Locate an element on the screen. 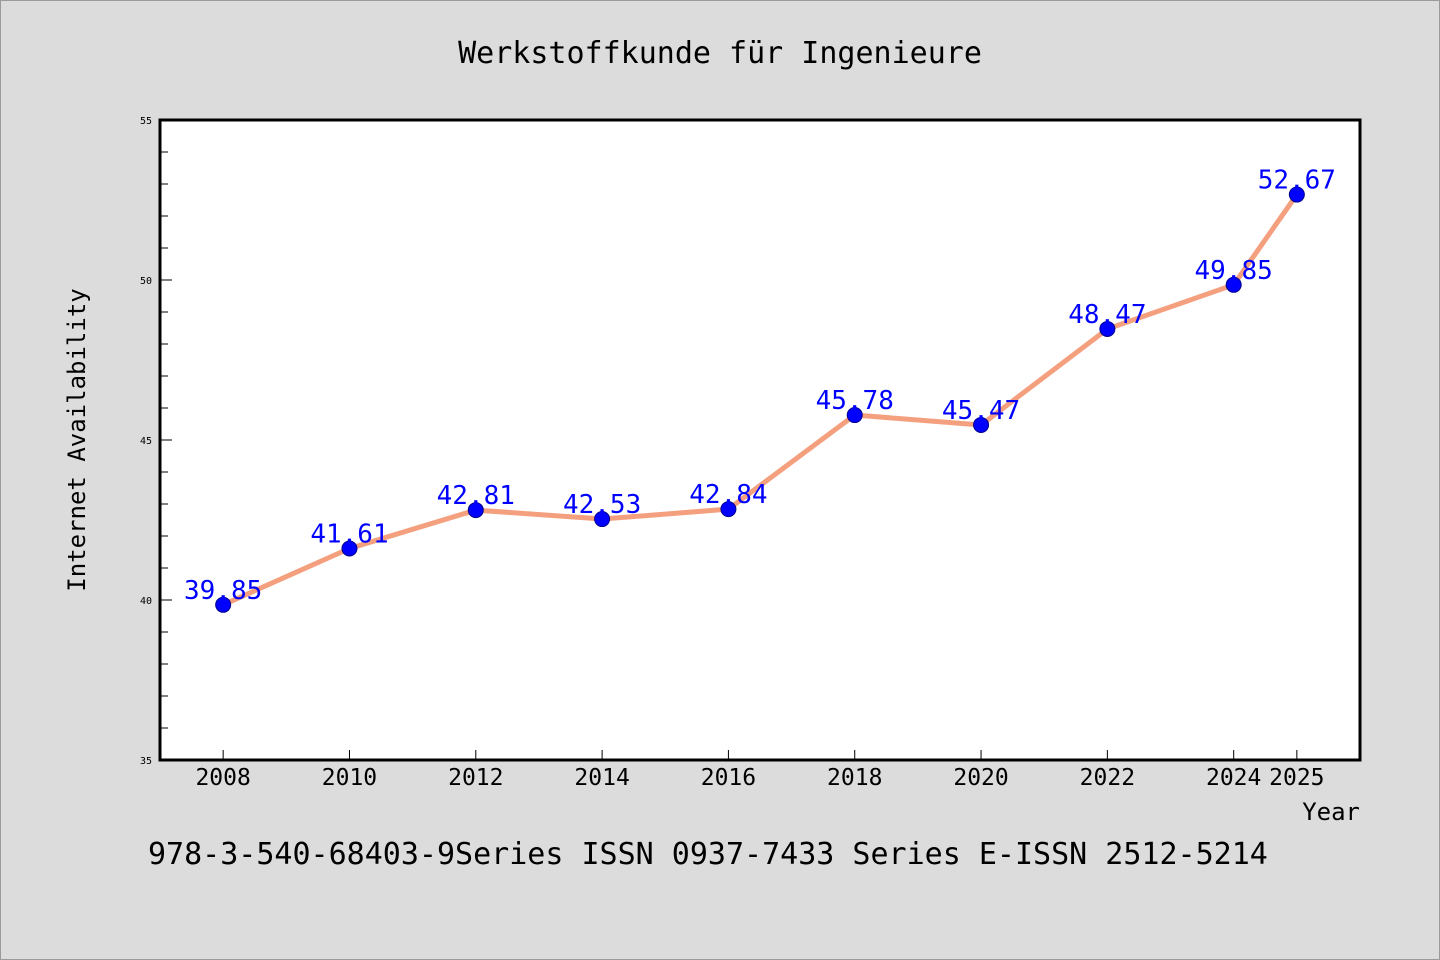  y-axis: 35 40 45 50 55 is located at coordinates (156, 441).